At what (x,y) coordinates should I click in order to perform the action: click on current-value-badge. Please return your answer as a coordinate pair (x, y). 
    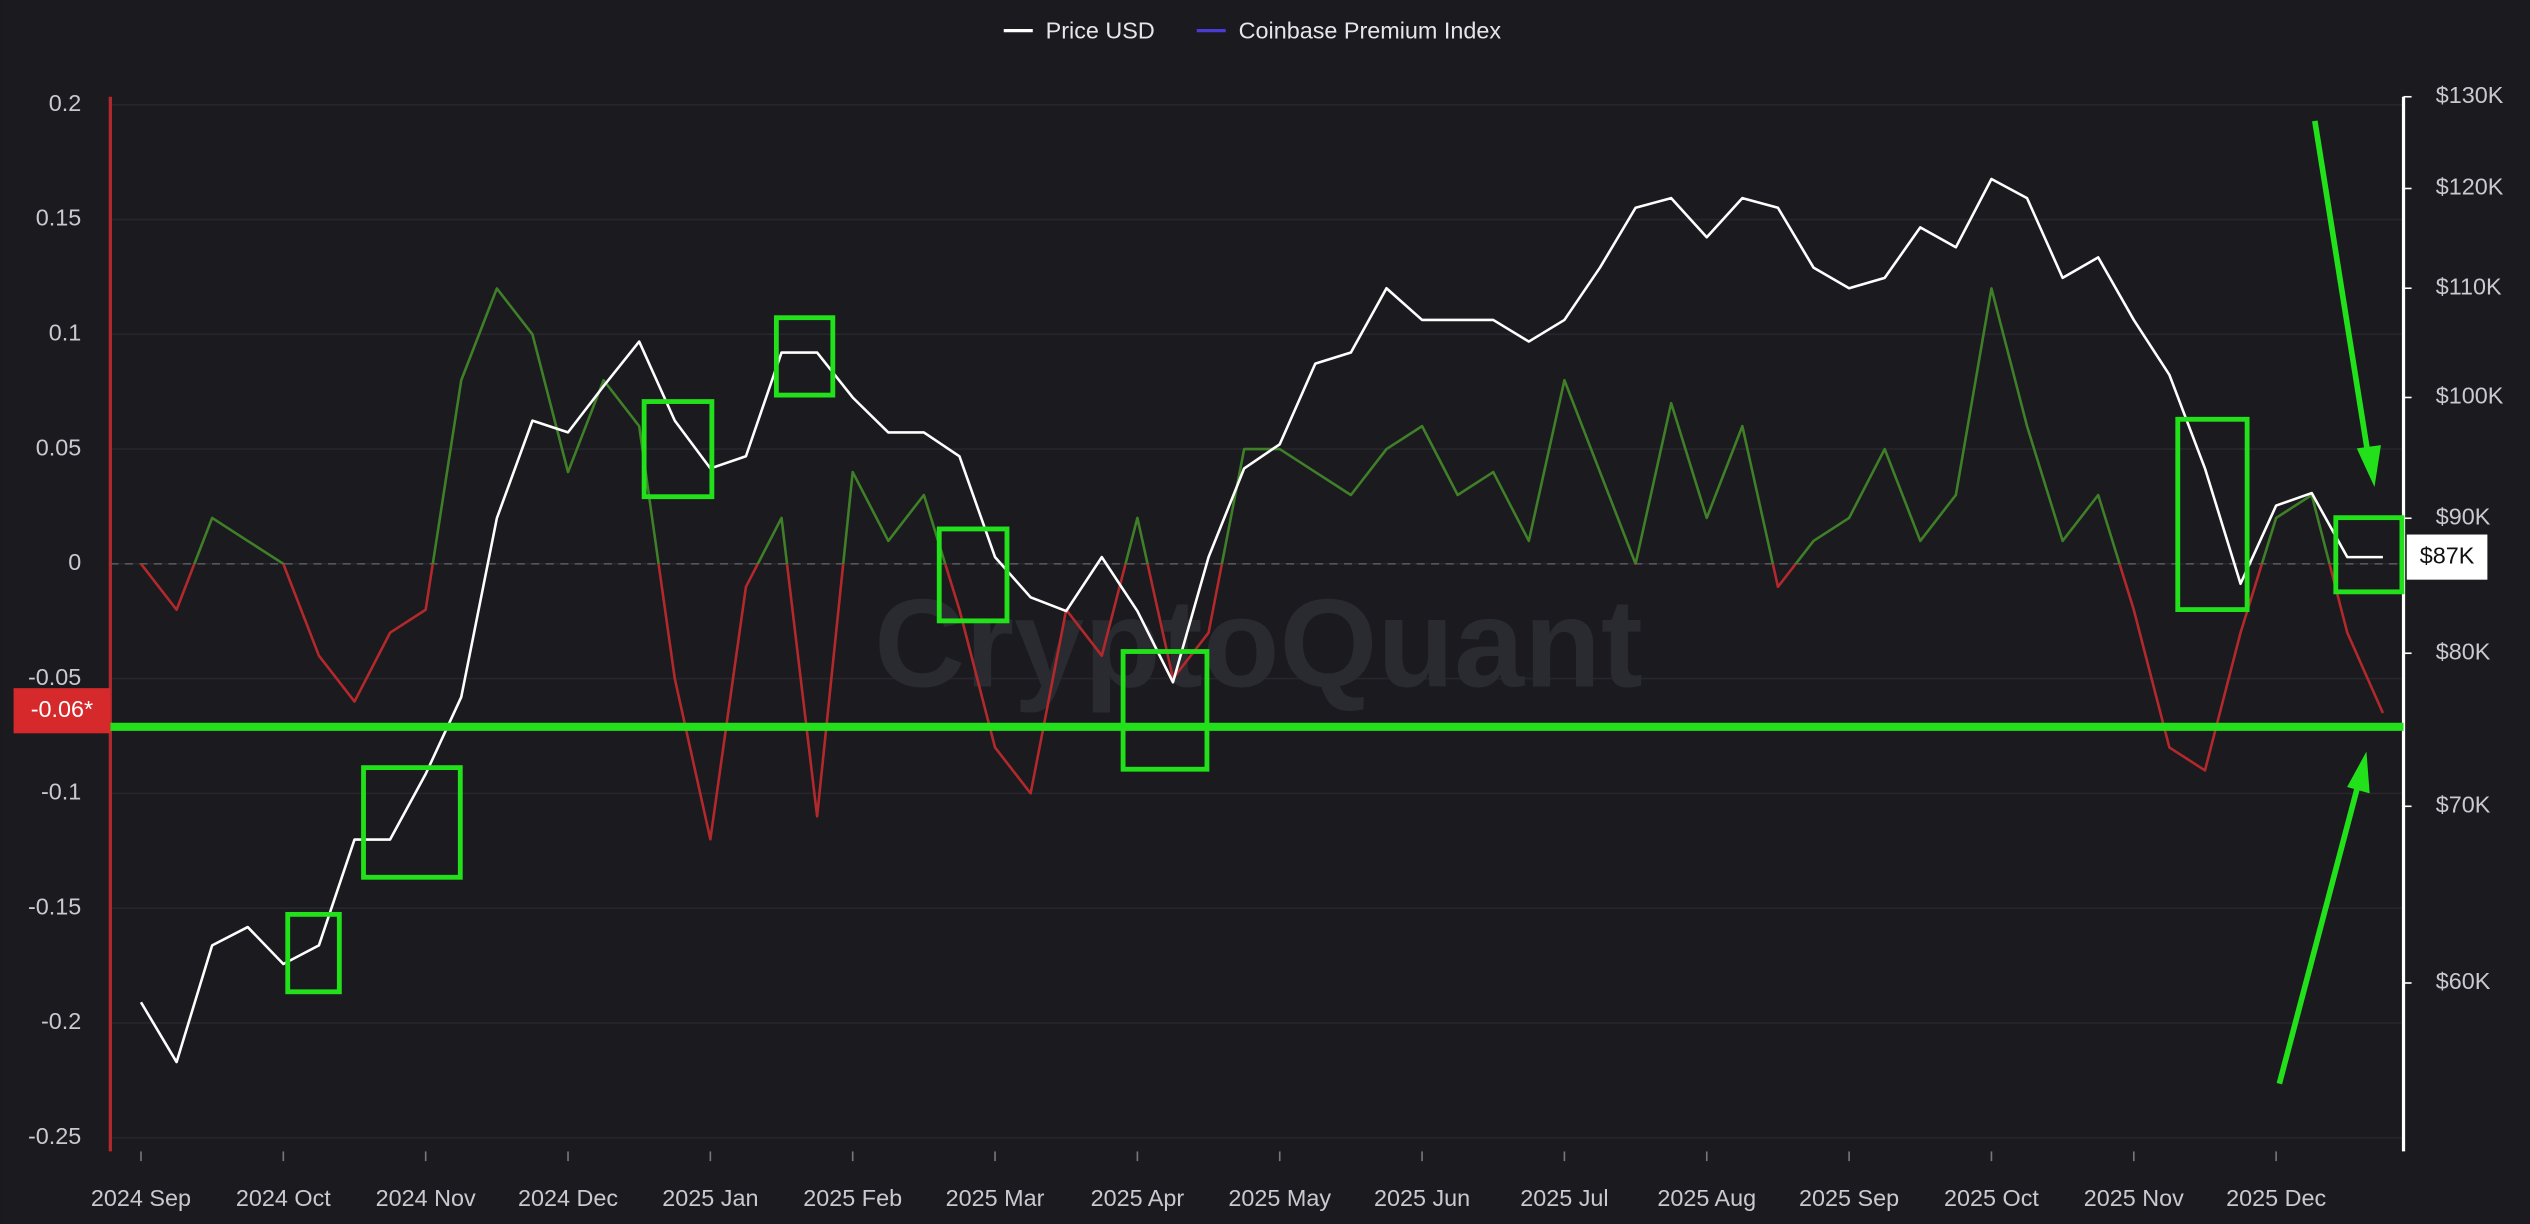
    Looking at the image, I should click on (62, 711).